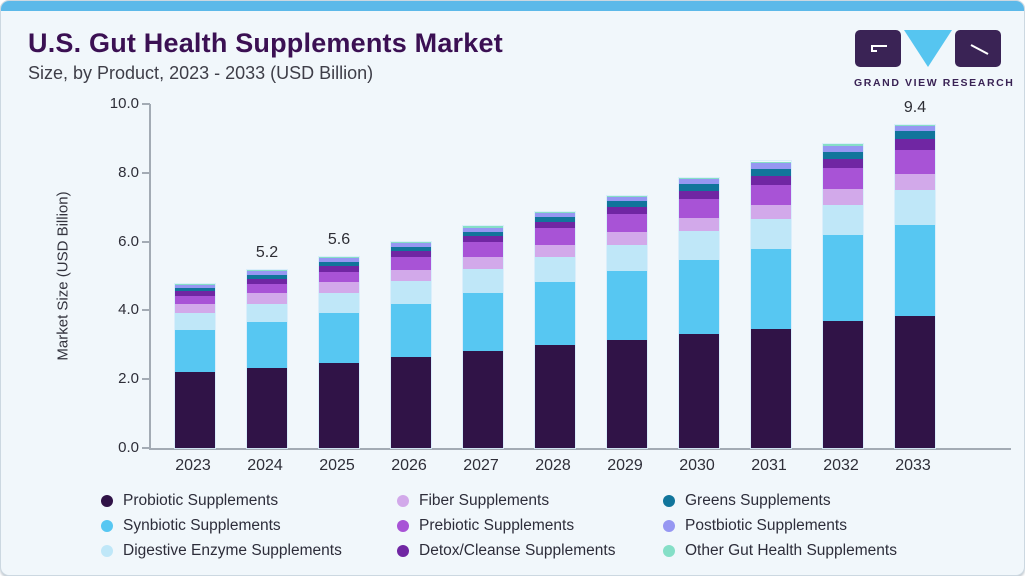  What do you see at coordinates (339, 239) in the screenshot?
I see `bar-total-label: 5.6` at bounding box center [339, 239].